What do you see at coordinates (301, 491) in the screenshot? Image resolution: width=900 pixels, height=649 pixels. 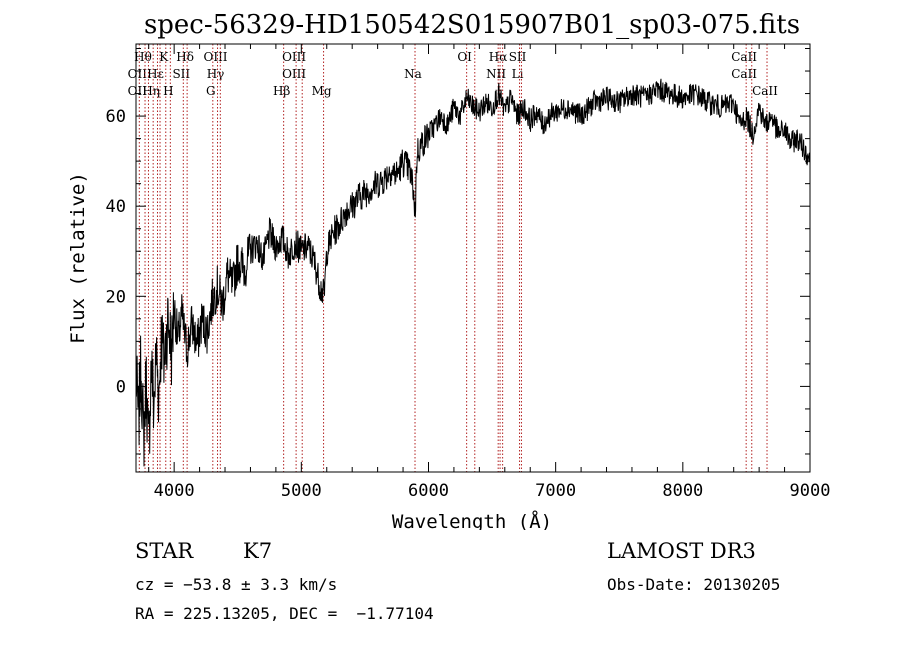 I see `x-tick-label: 5000` at bounding box center [301, 491].